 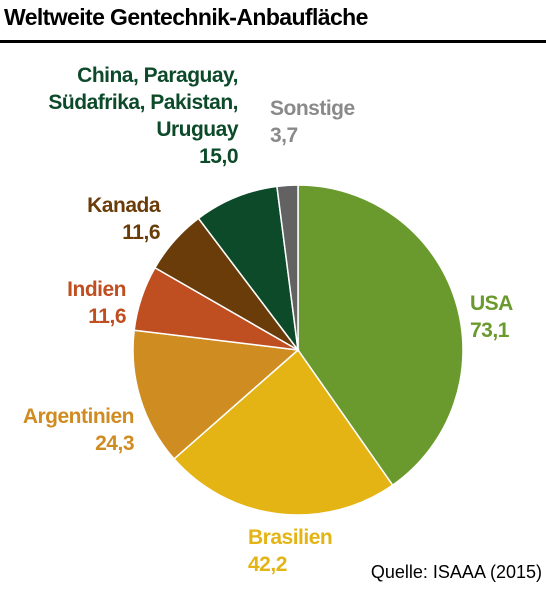 What do you see at coordinates (114, 443) in the screenshot?
I see `value-label: 24,3` at bounding box center [114, 443].